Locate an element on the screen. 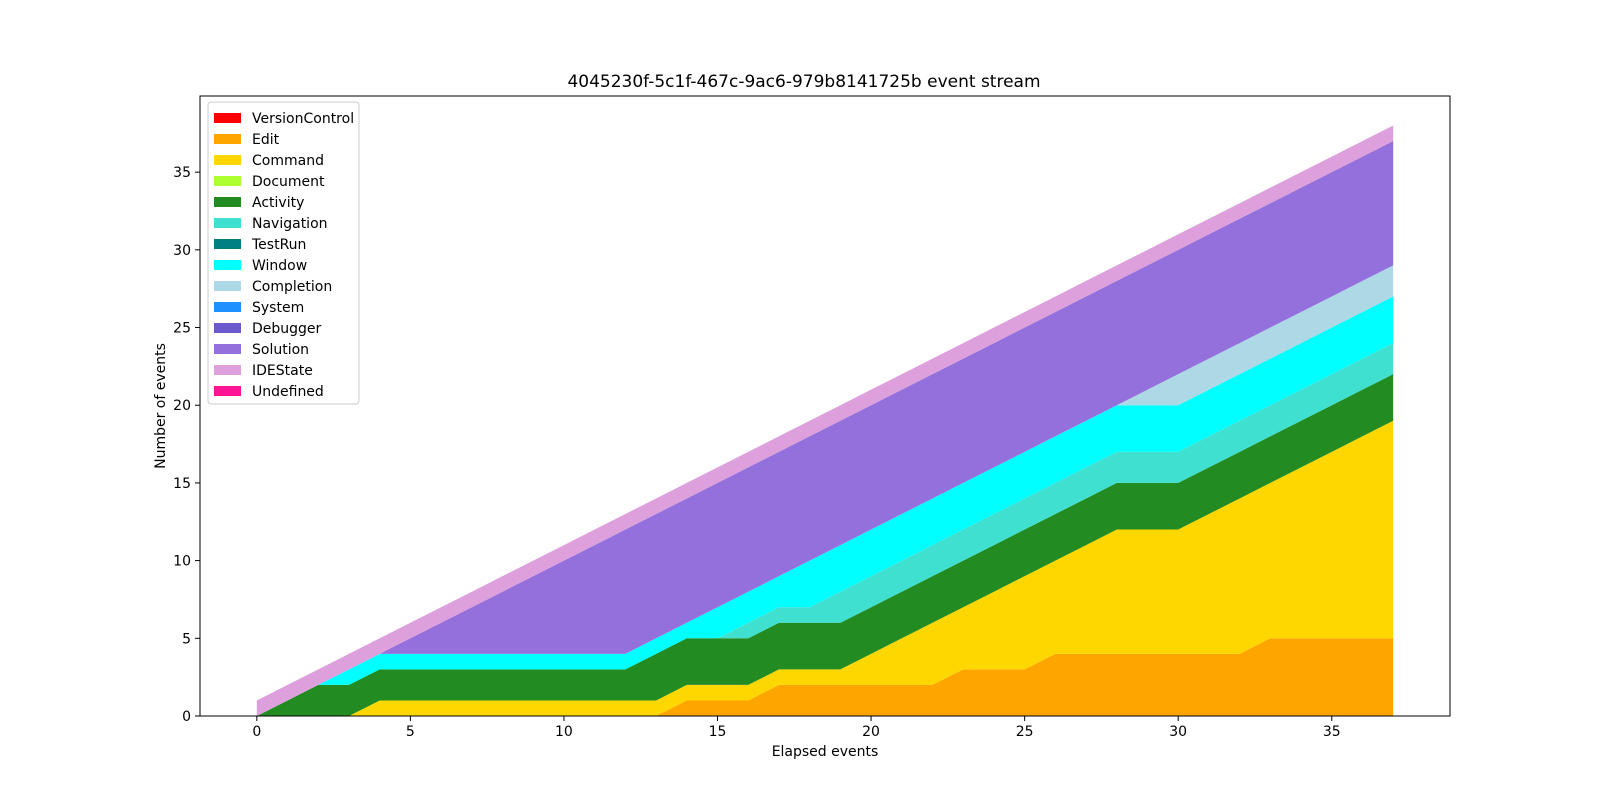 The height and width of the screenshot is (800, 1600). legend-swatch-navigation is located at coordinates (227, 223).